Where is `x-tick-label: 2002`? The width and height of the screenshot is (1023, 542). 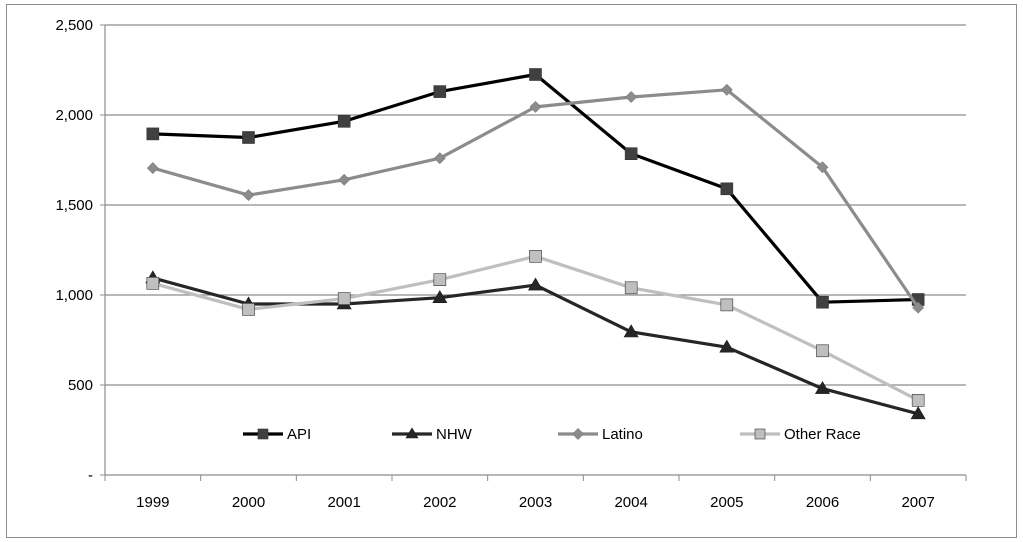
x-tick-label: 2002 is located at coordinates (439, 502).